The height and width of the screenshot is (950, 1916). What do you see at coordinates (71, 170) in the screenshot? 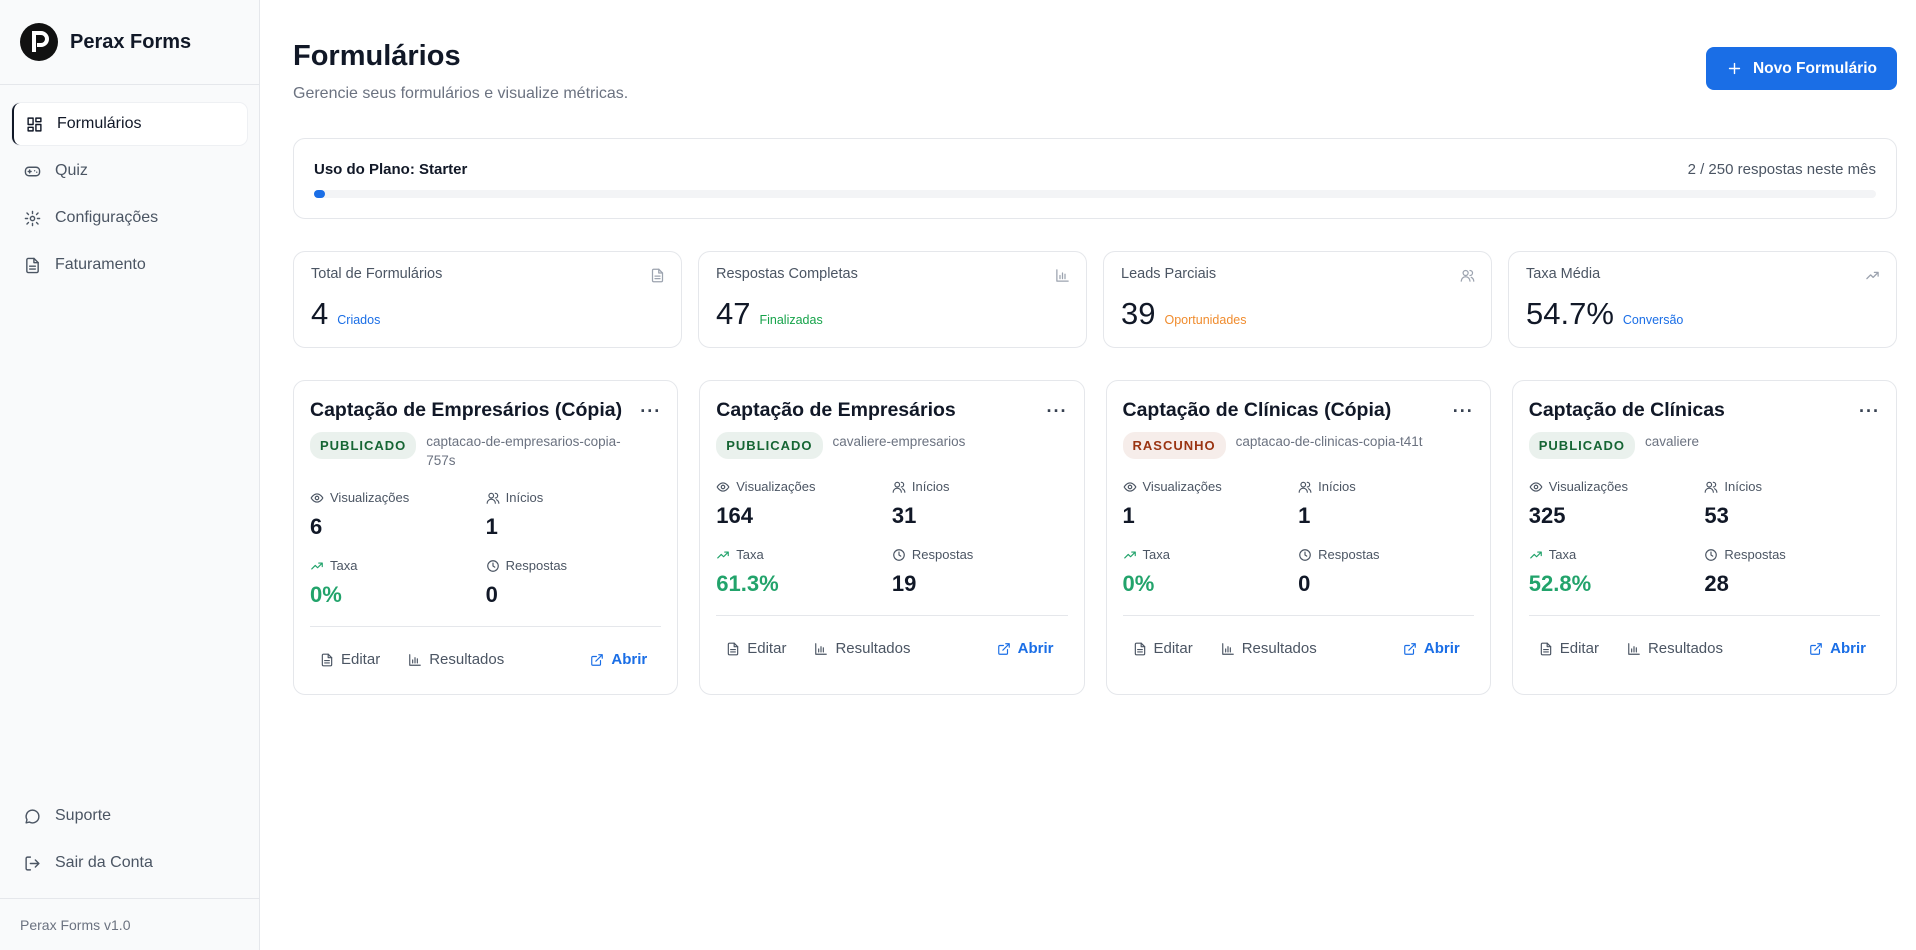
I see `nav-item-label: Quiz` at bounding box center [71, 170].